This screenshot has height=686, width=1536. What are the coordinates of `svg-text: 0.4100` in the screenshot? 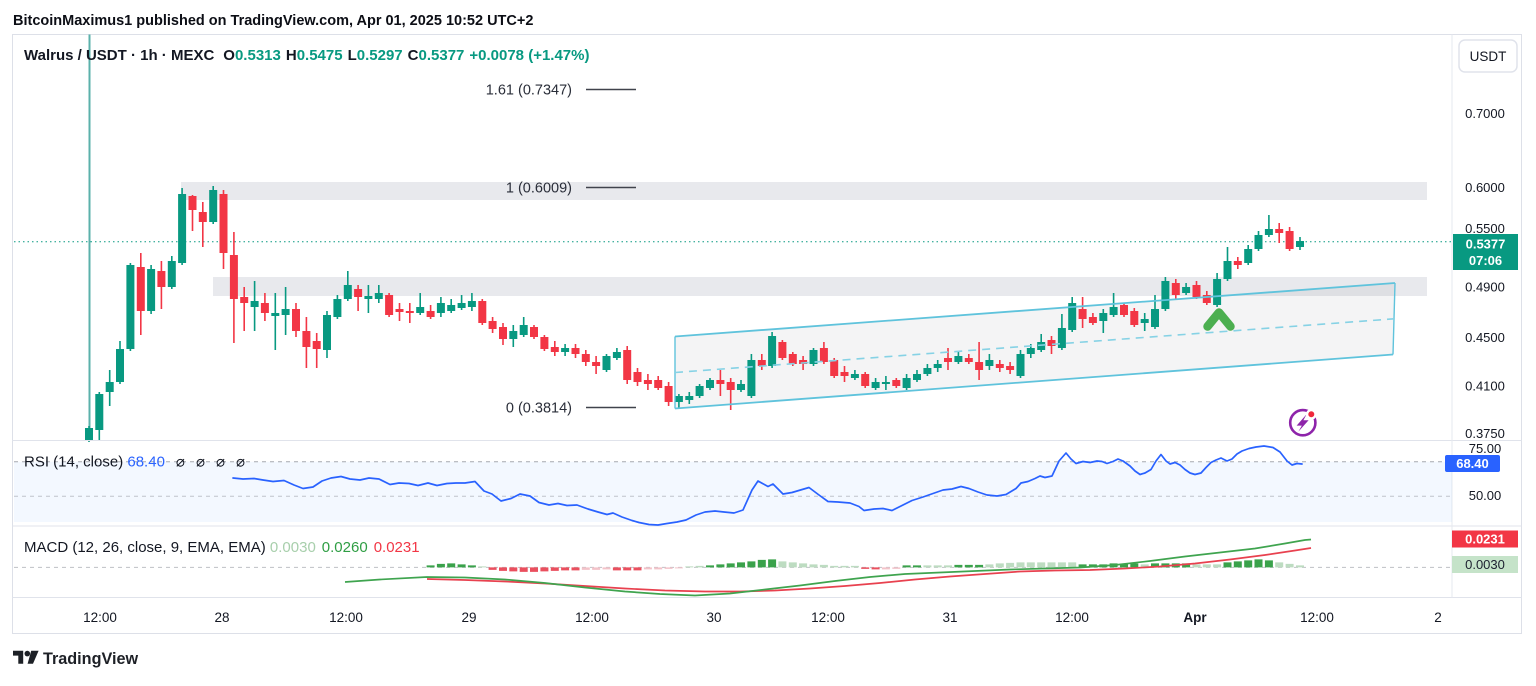 It's located at (1485, 386).